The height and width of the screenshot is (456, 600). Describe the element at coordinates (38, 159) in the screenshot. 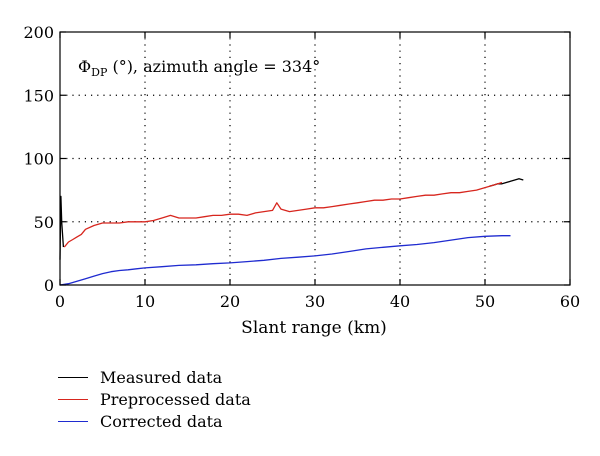

I see `y-tick-label: 100` at that location.